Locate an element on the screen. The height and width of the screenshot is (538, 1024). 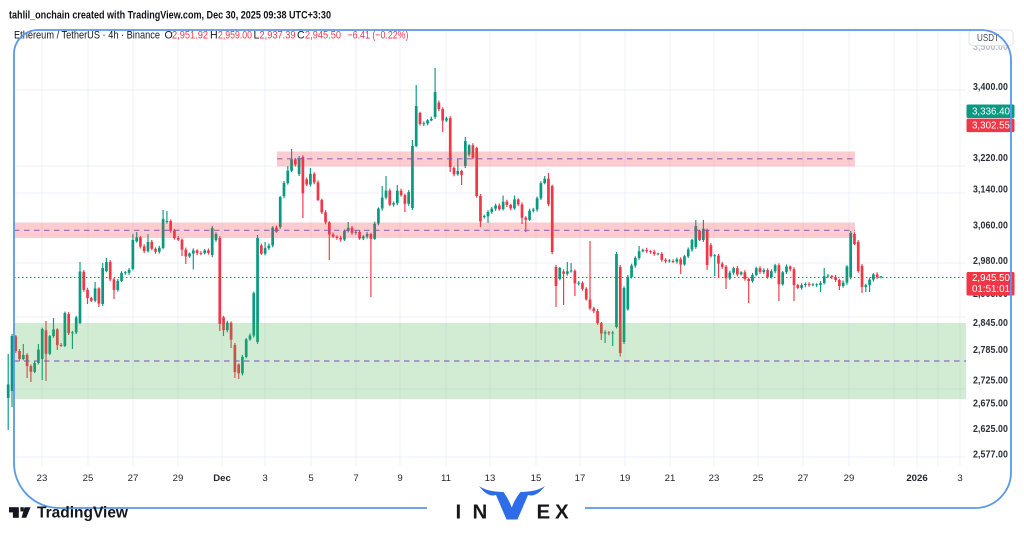
svg-text: H is located at coordinates (214, 36).